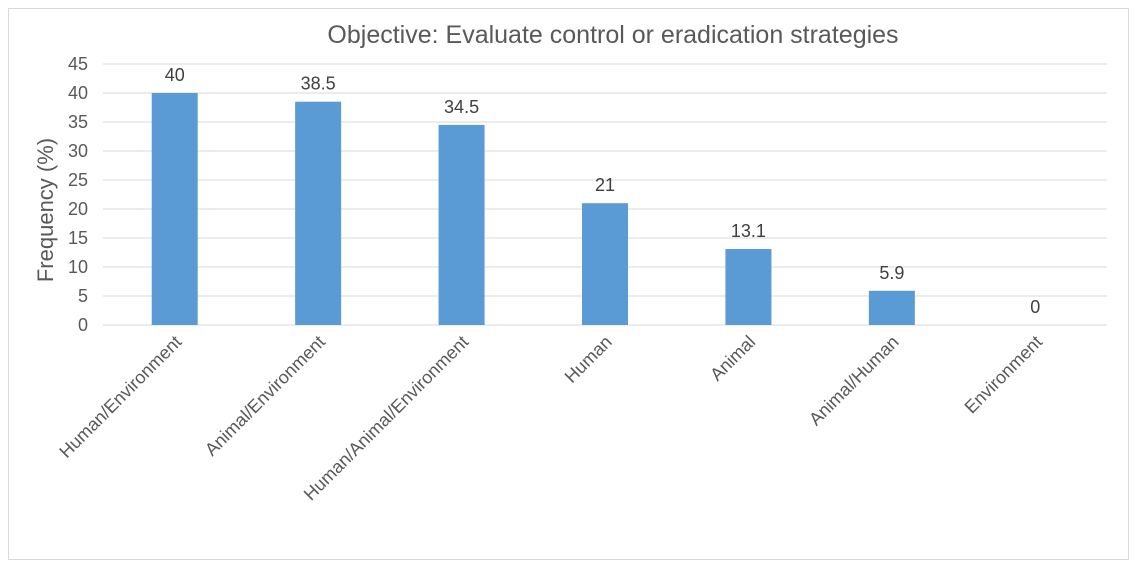 The image size is (1137, 568). What do you see at coordinates (854, 381) in the screenshot?
I see `x-category-label: Animal/Human` at bounding box center [854, 381].